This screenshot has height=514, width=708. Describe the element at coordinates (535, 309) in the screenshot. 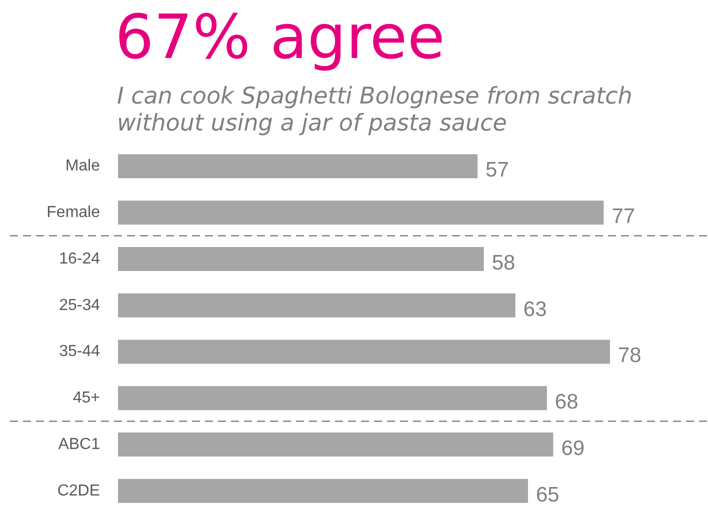

I see `data-label: 63` at that location.